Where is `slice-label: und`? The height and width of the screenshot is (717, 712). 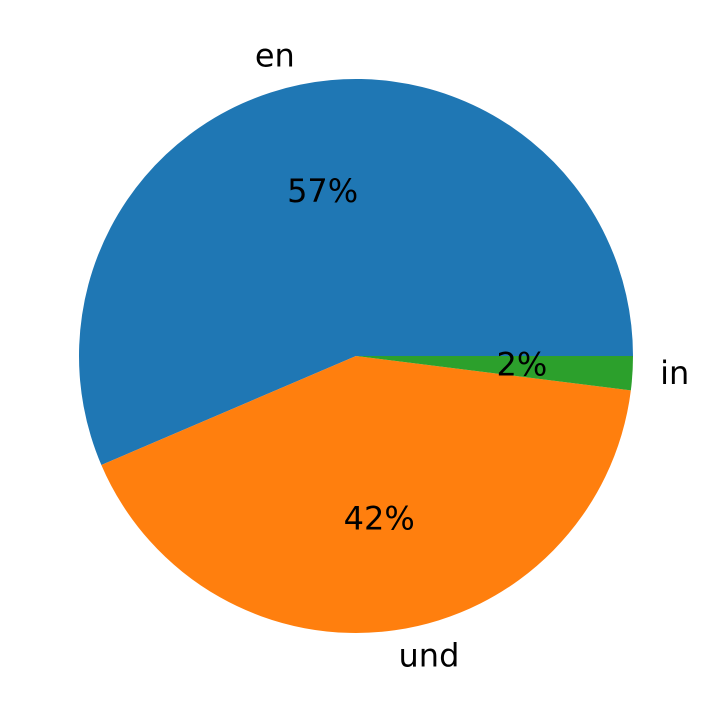 slice-label: und is located at coordinates (429, 656).